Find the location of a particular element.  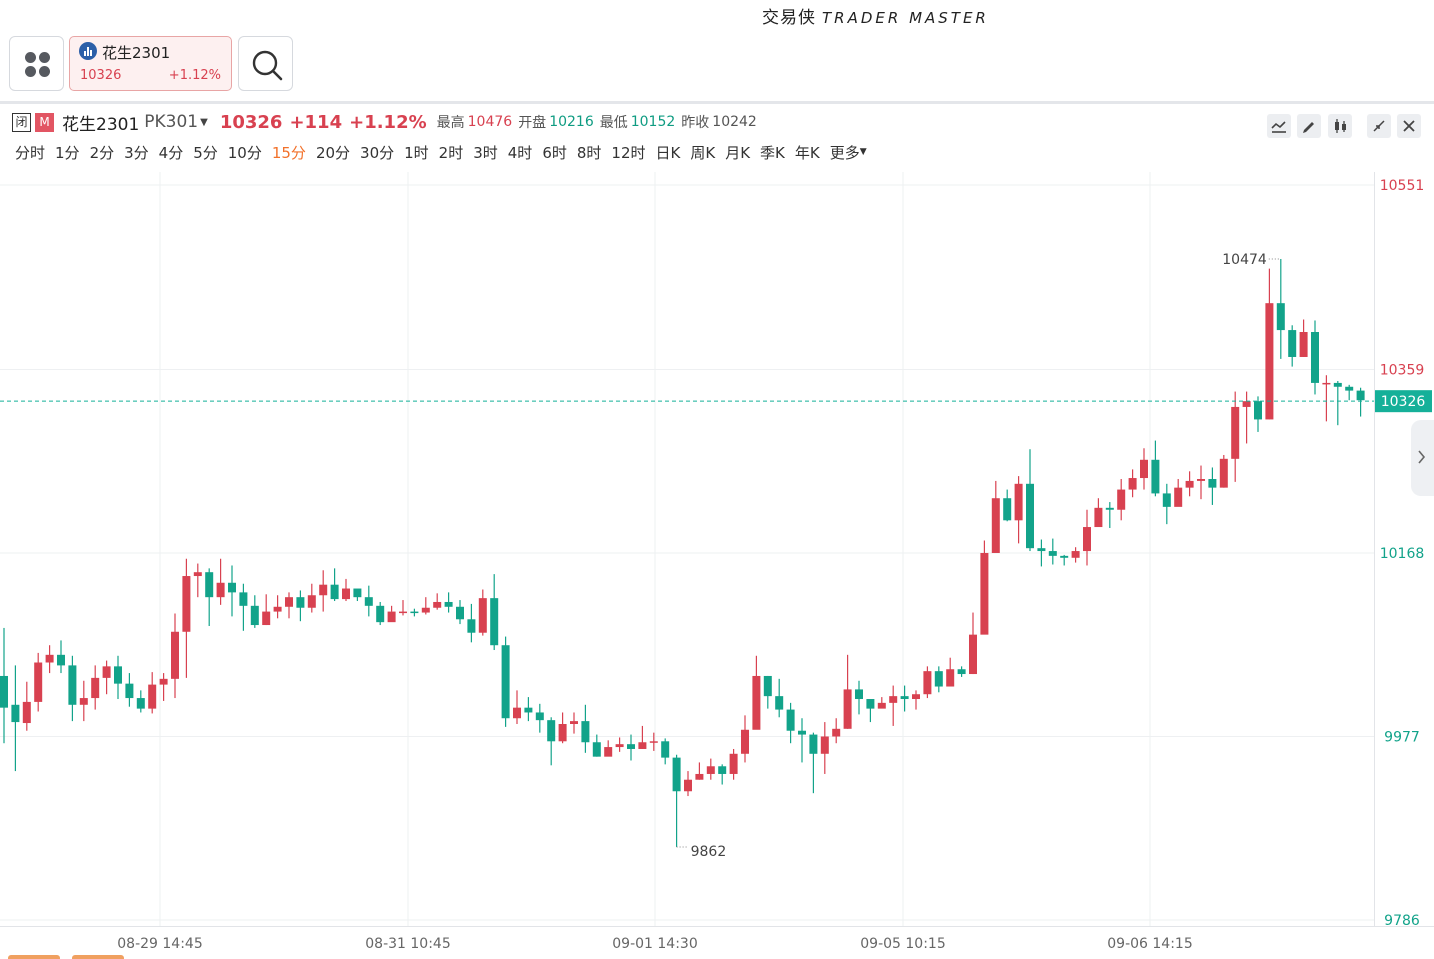

line-tool-button is located at coordinates (1279, 126).